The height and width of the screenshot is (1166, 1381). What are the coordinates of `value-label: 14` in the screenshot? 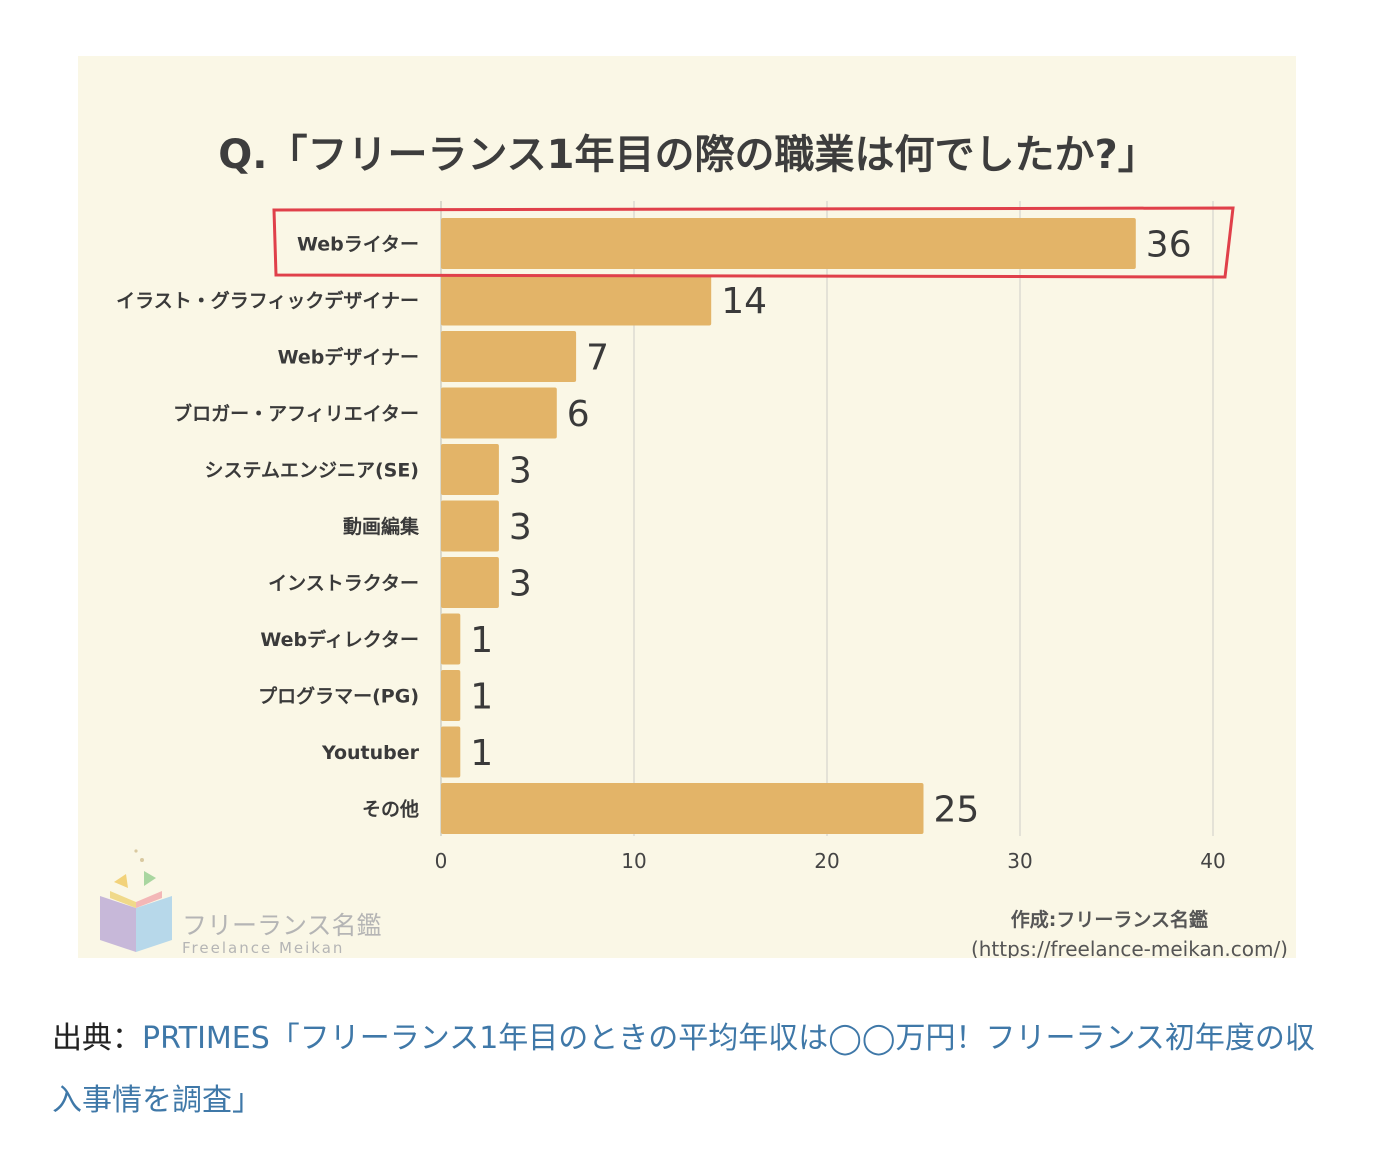 It's located at (744, 301).